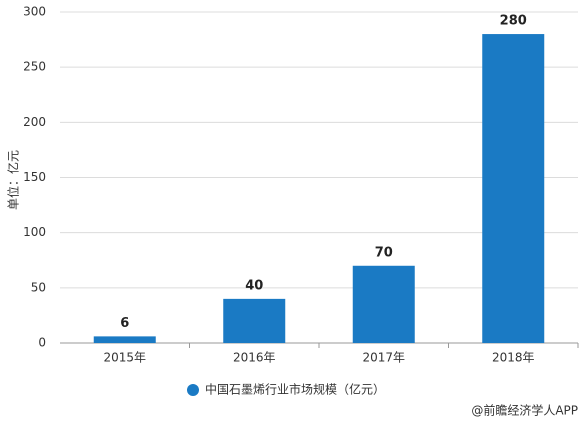 The height and width of the screenshot is (423, 584). Describe the element at coordinates (524, 410) in the screenshot. I see `source: @前瞻经济学人APP` at that location.